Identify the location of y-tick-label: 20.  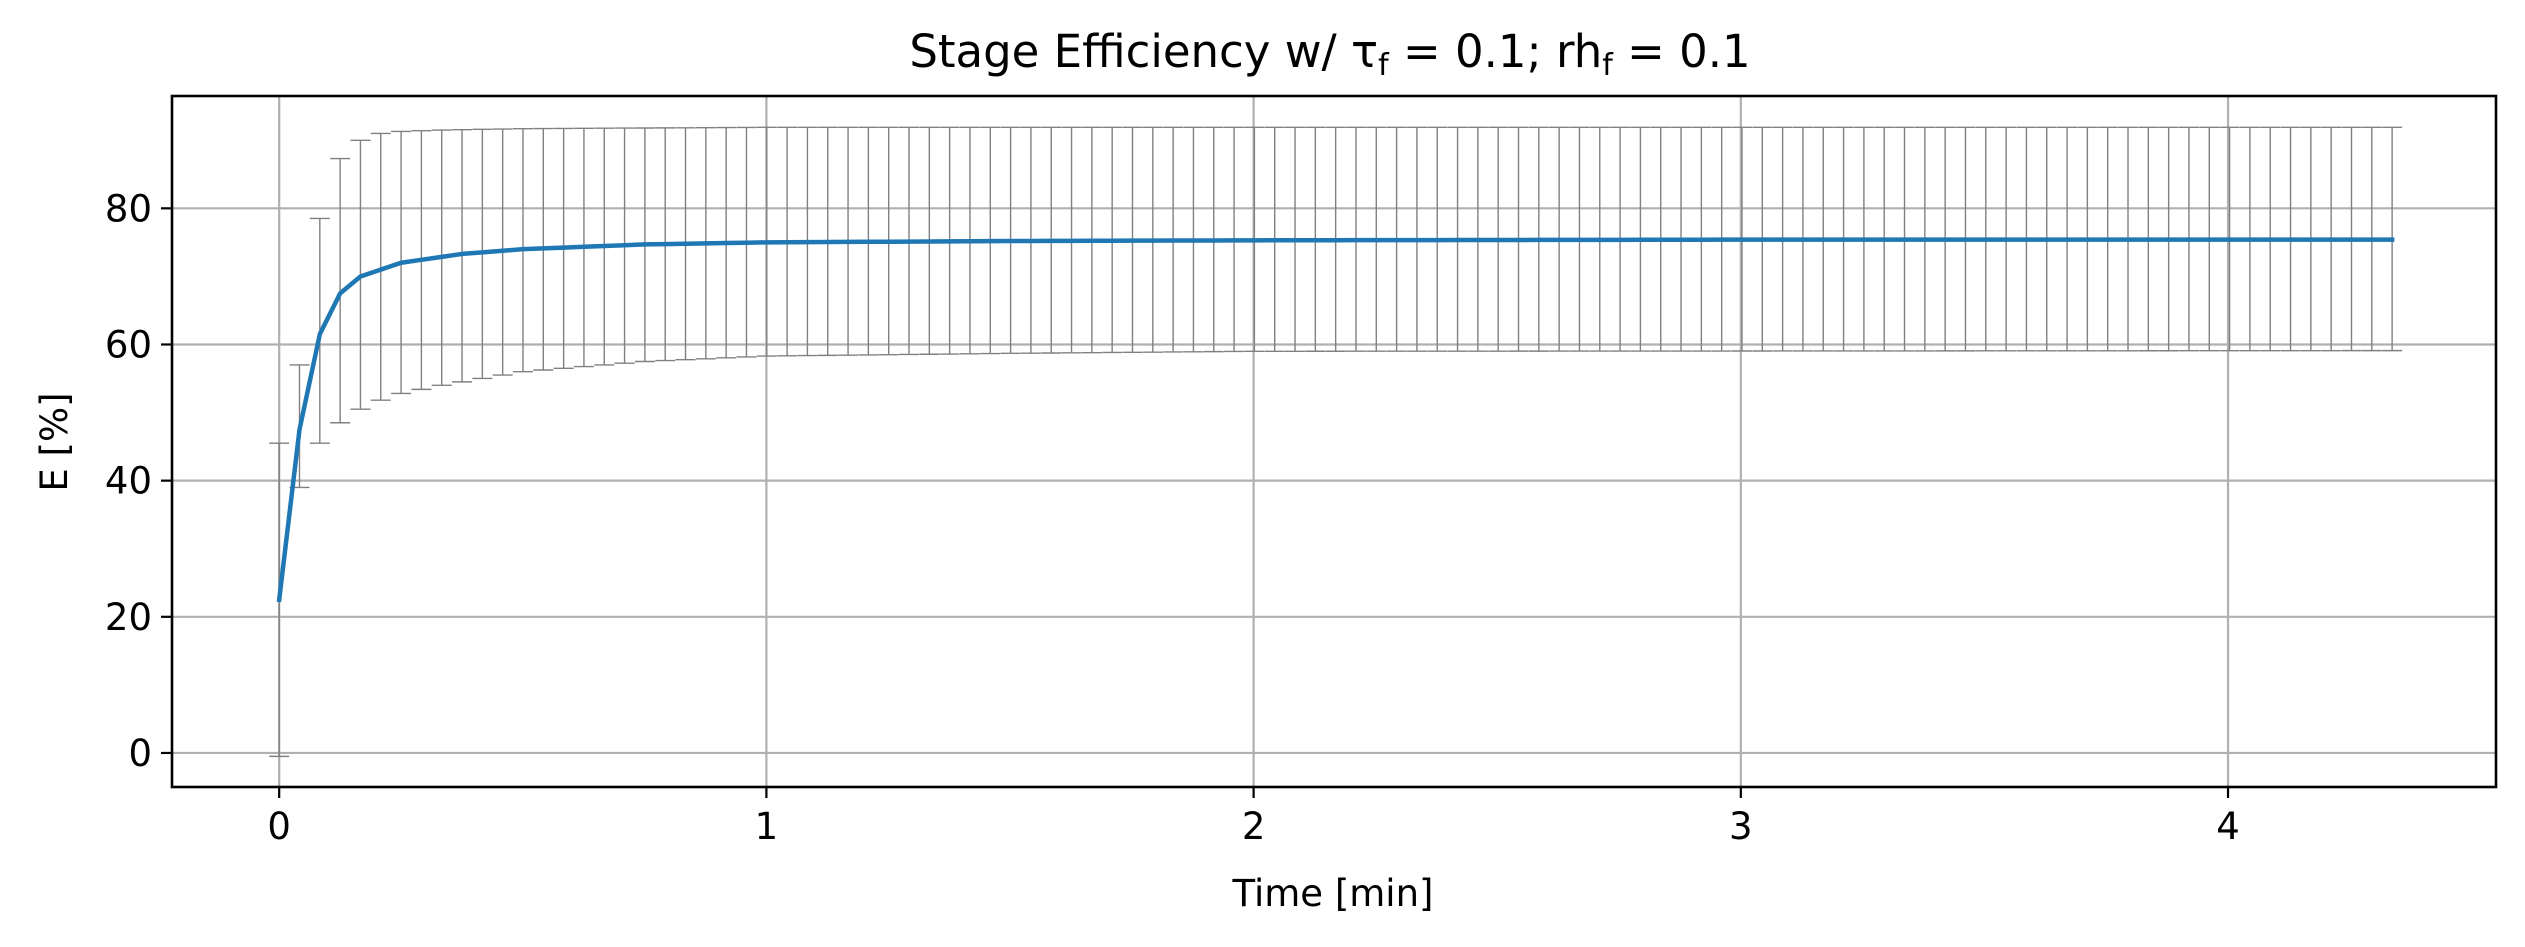
(128, 617).